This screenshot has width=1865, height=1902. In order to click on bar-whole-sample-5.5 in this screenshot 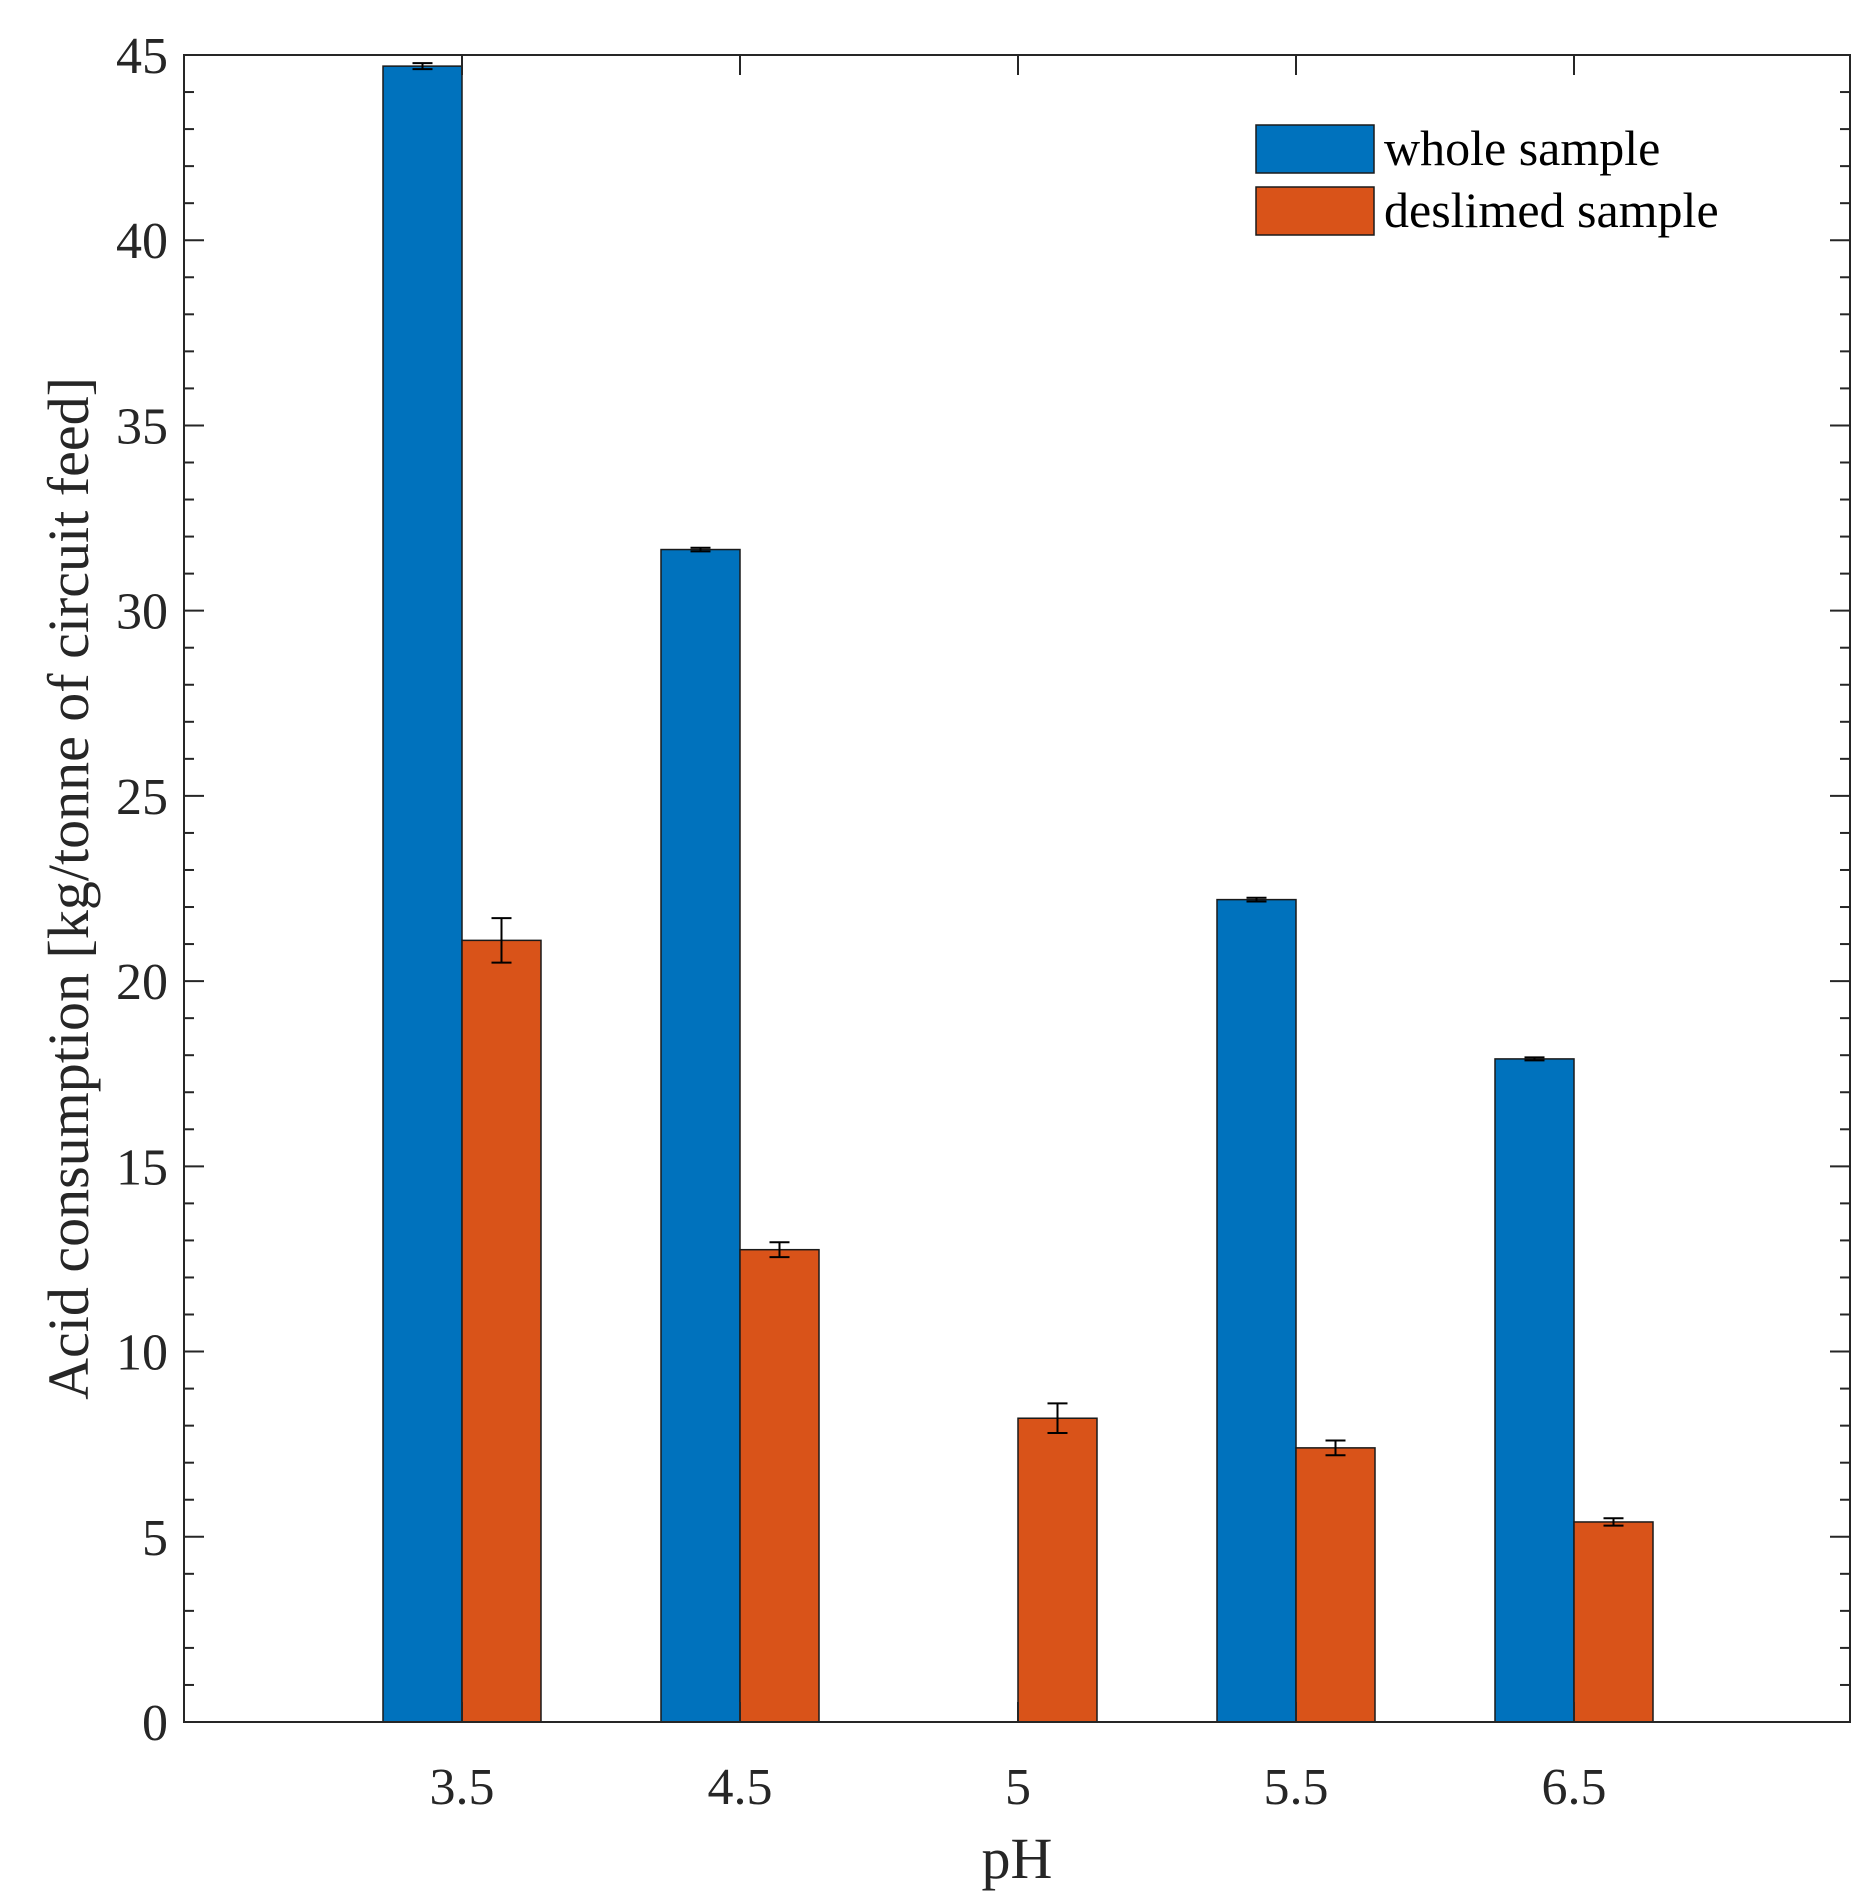, I will do `click(1256, 1310)`.